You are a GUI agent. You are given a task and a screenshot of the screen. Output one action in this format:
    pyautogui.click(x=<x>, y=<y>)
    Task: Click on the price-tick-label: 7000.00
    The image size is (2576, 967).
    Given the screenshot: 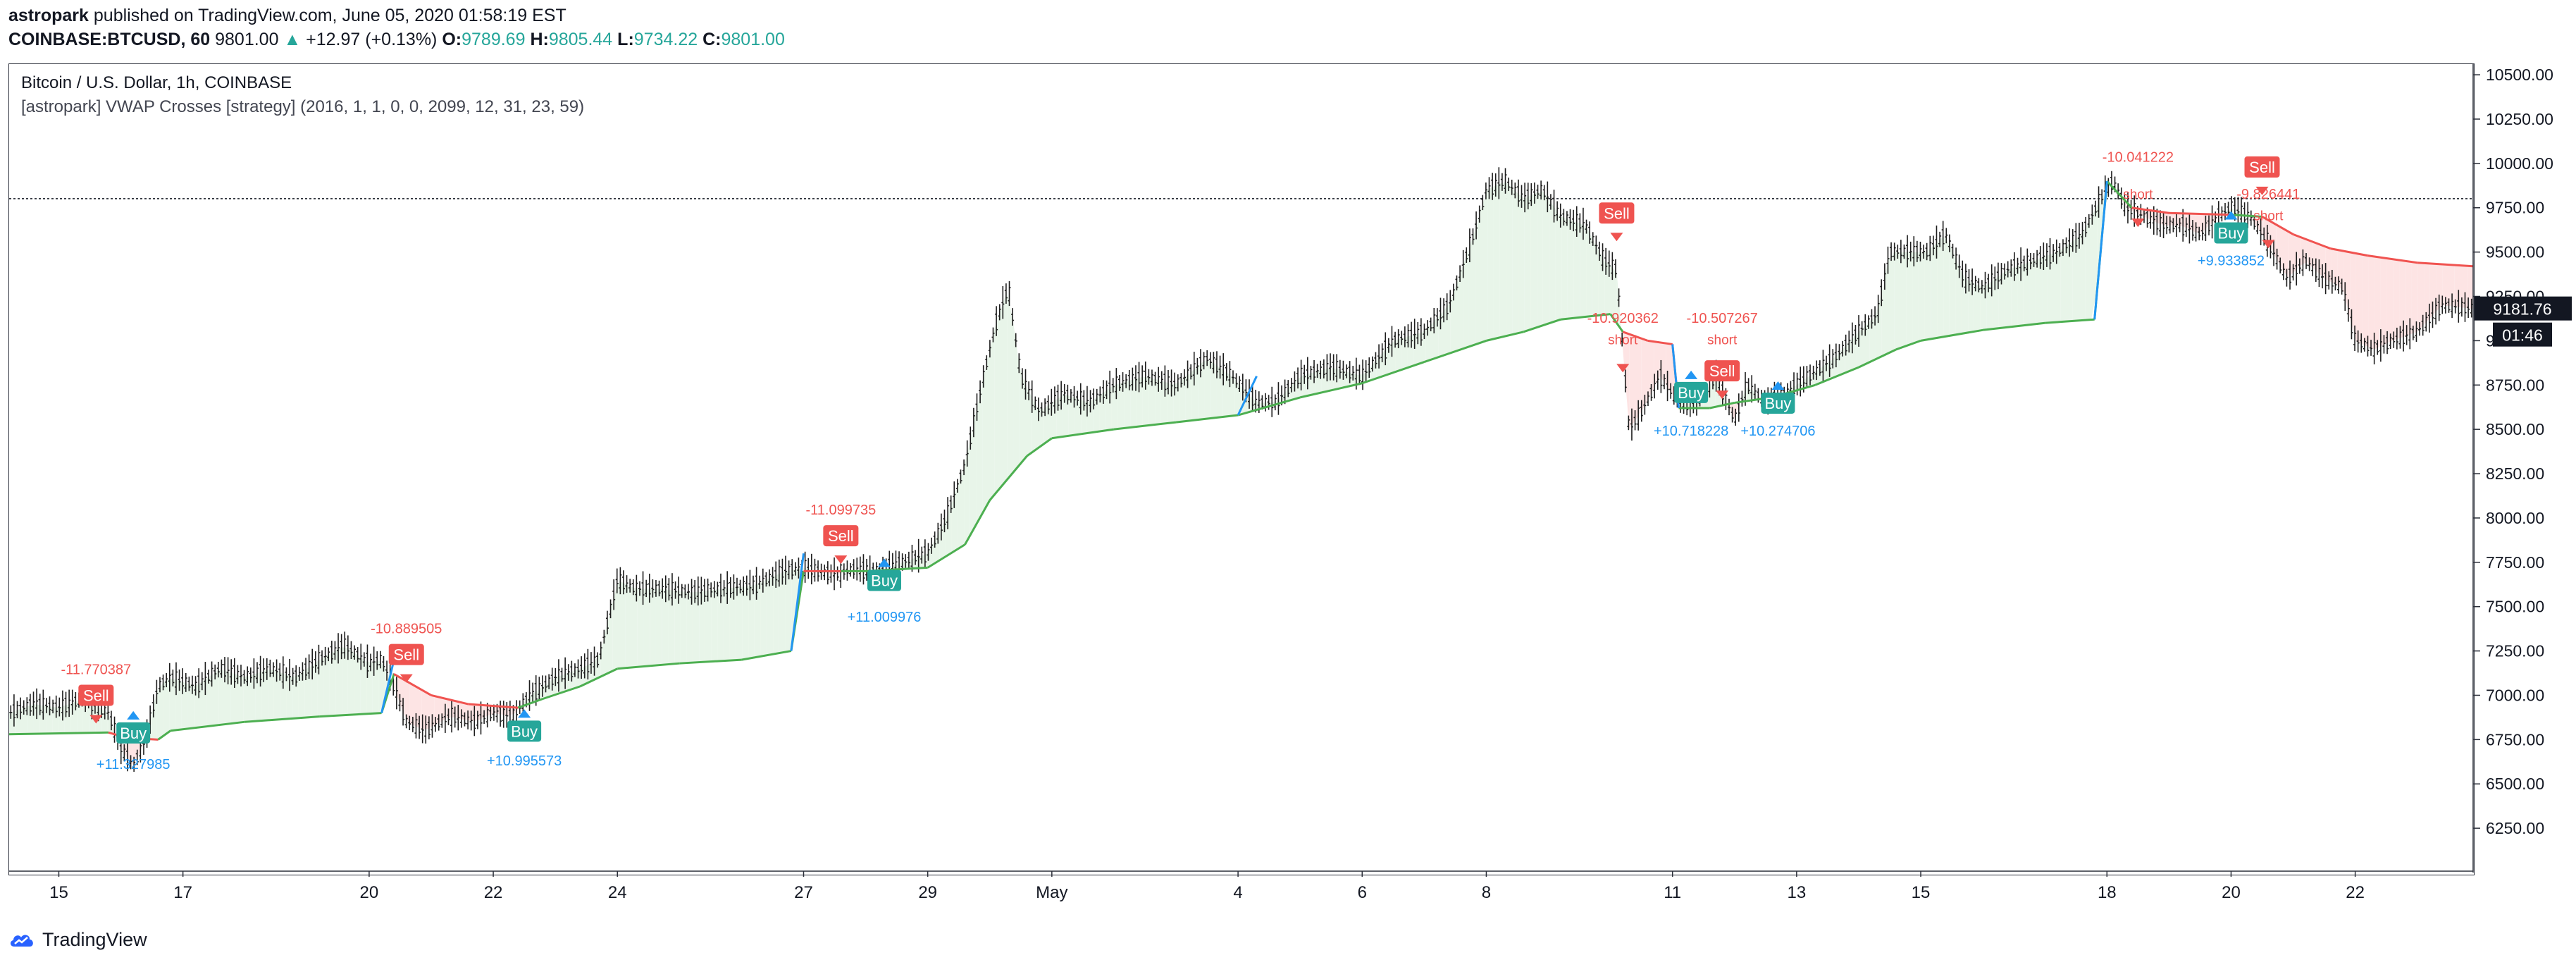 What is the action you would take?
    pyautogui.click(x=2515, y=695)
    